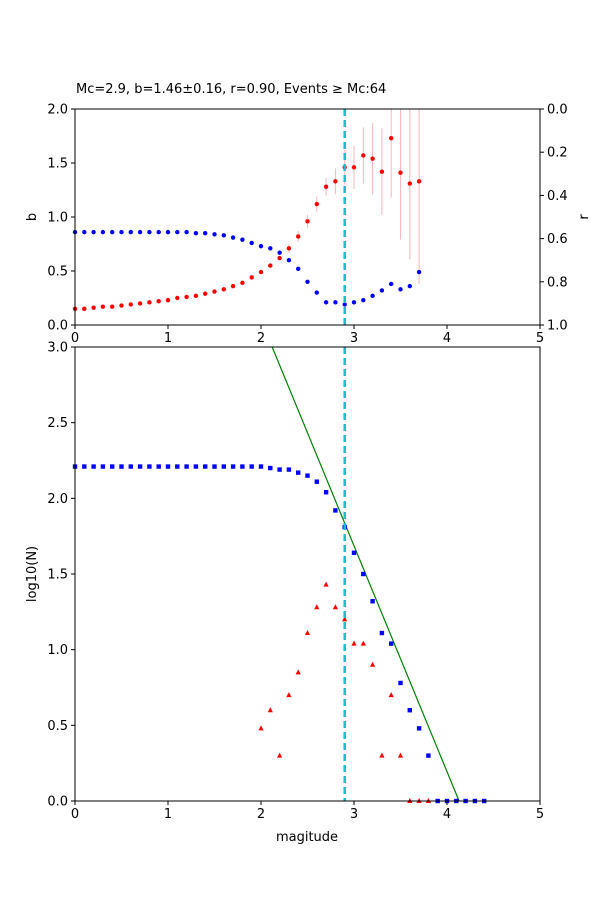  I want to click on r-tick-label: 0.2, so click(557, 153).